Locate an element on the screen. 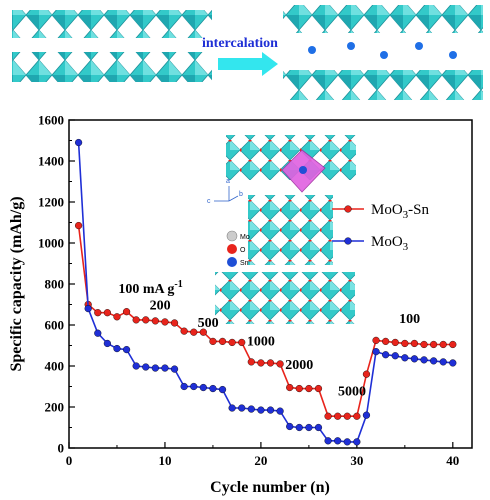 This screenshot has width=490, height=500. inset-axes-glyph: a c b is located at coordinates (225, 191).